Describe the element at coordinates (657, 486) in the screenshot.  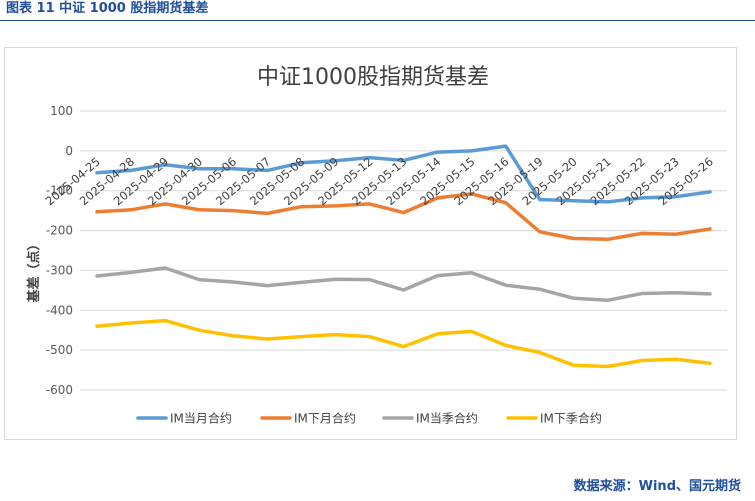
I see `source-note: 数据来源：Wind、国元期货` at that location.